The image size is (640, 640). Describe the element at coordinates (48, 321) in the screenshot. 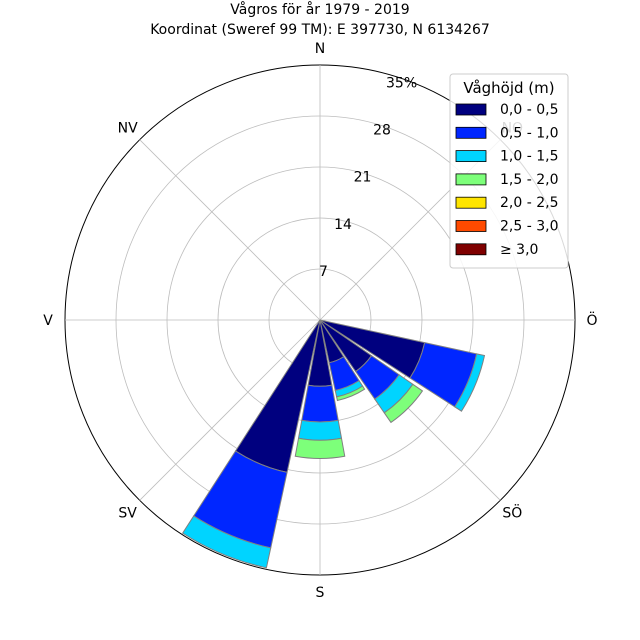

I see `direction-label: V` at that location.